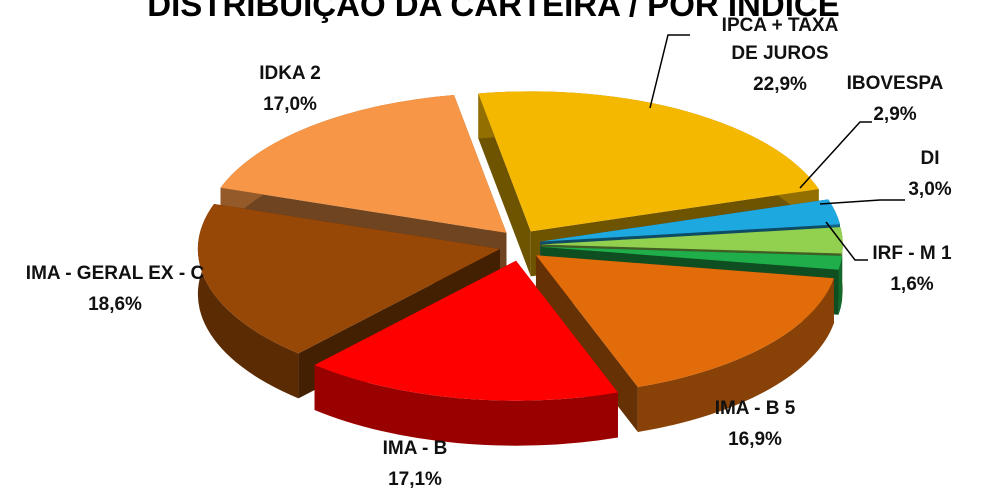  Describe the element at coordinates (912, 253) in the screenshot. I see `category-label: IRF - M 1` at that location.